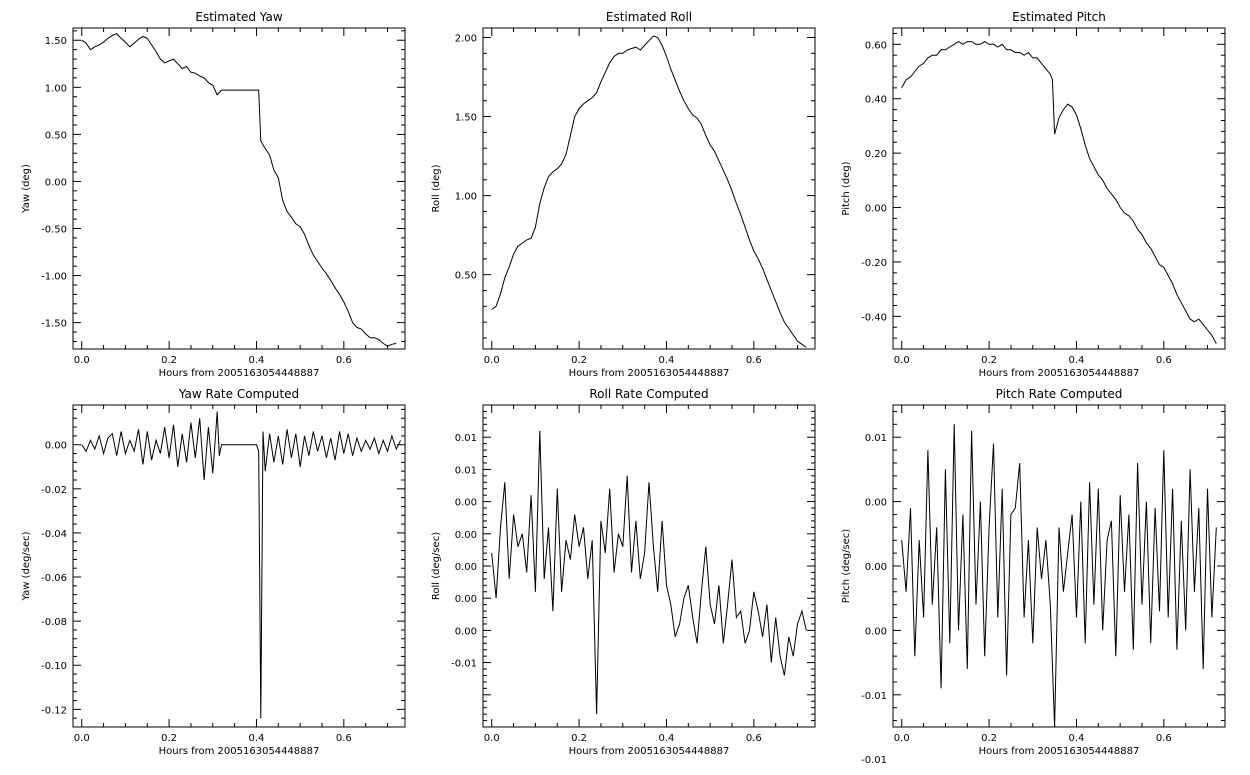 The height and width of the screenshot is (775, 1250). Describe the element at coordinates (26, 189) in the screenshot. I see `y-axis-label: Yaw (deg)` at that location.